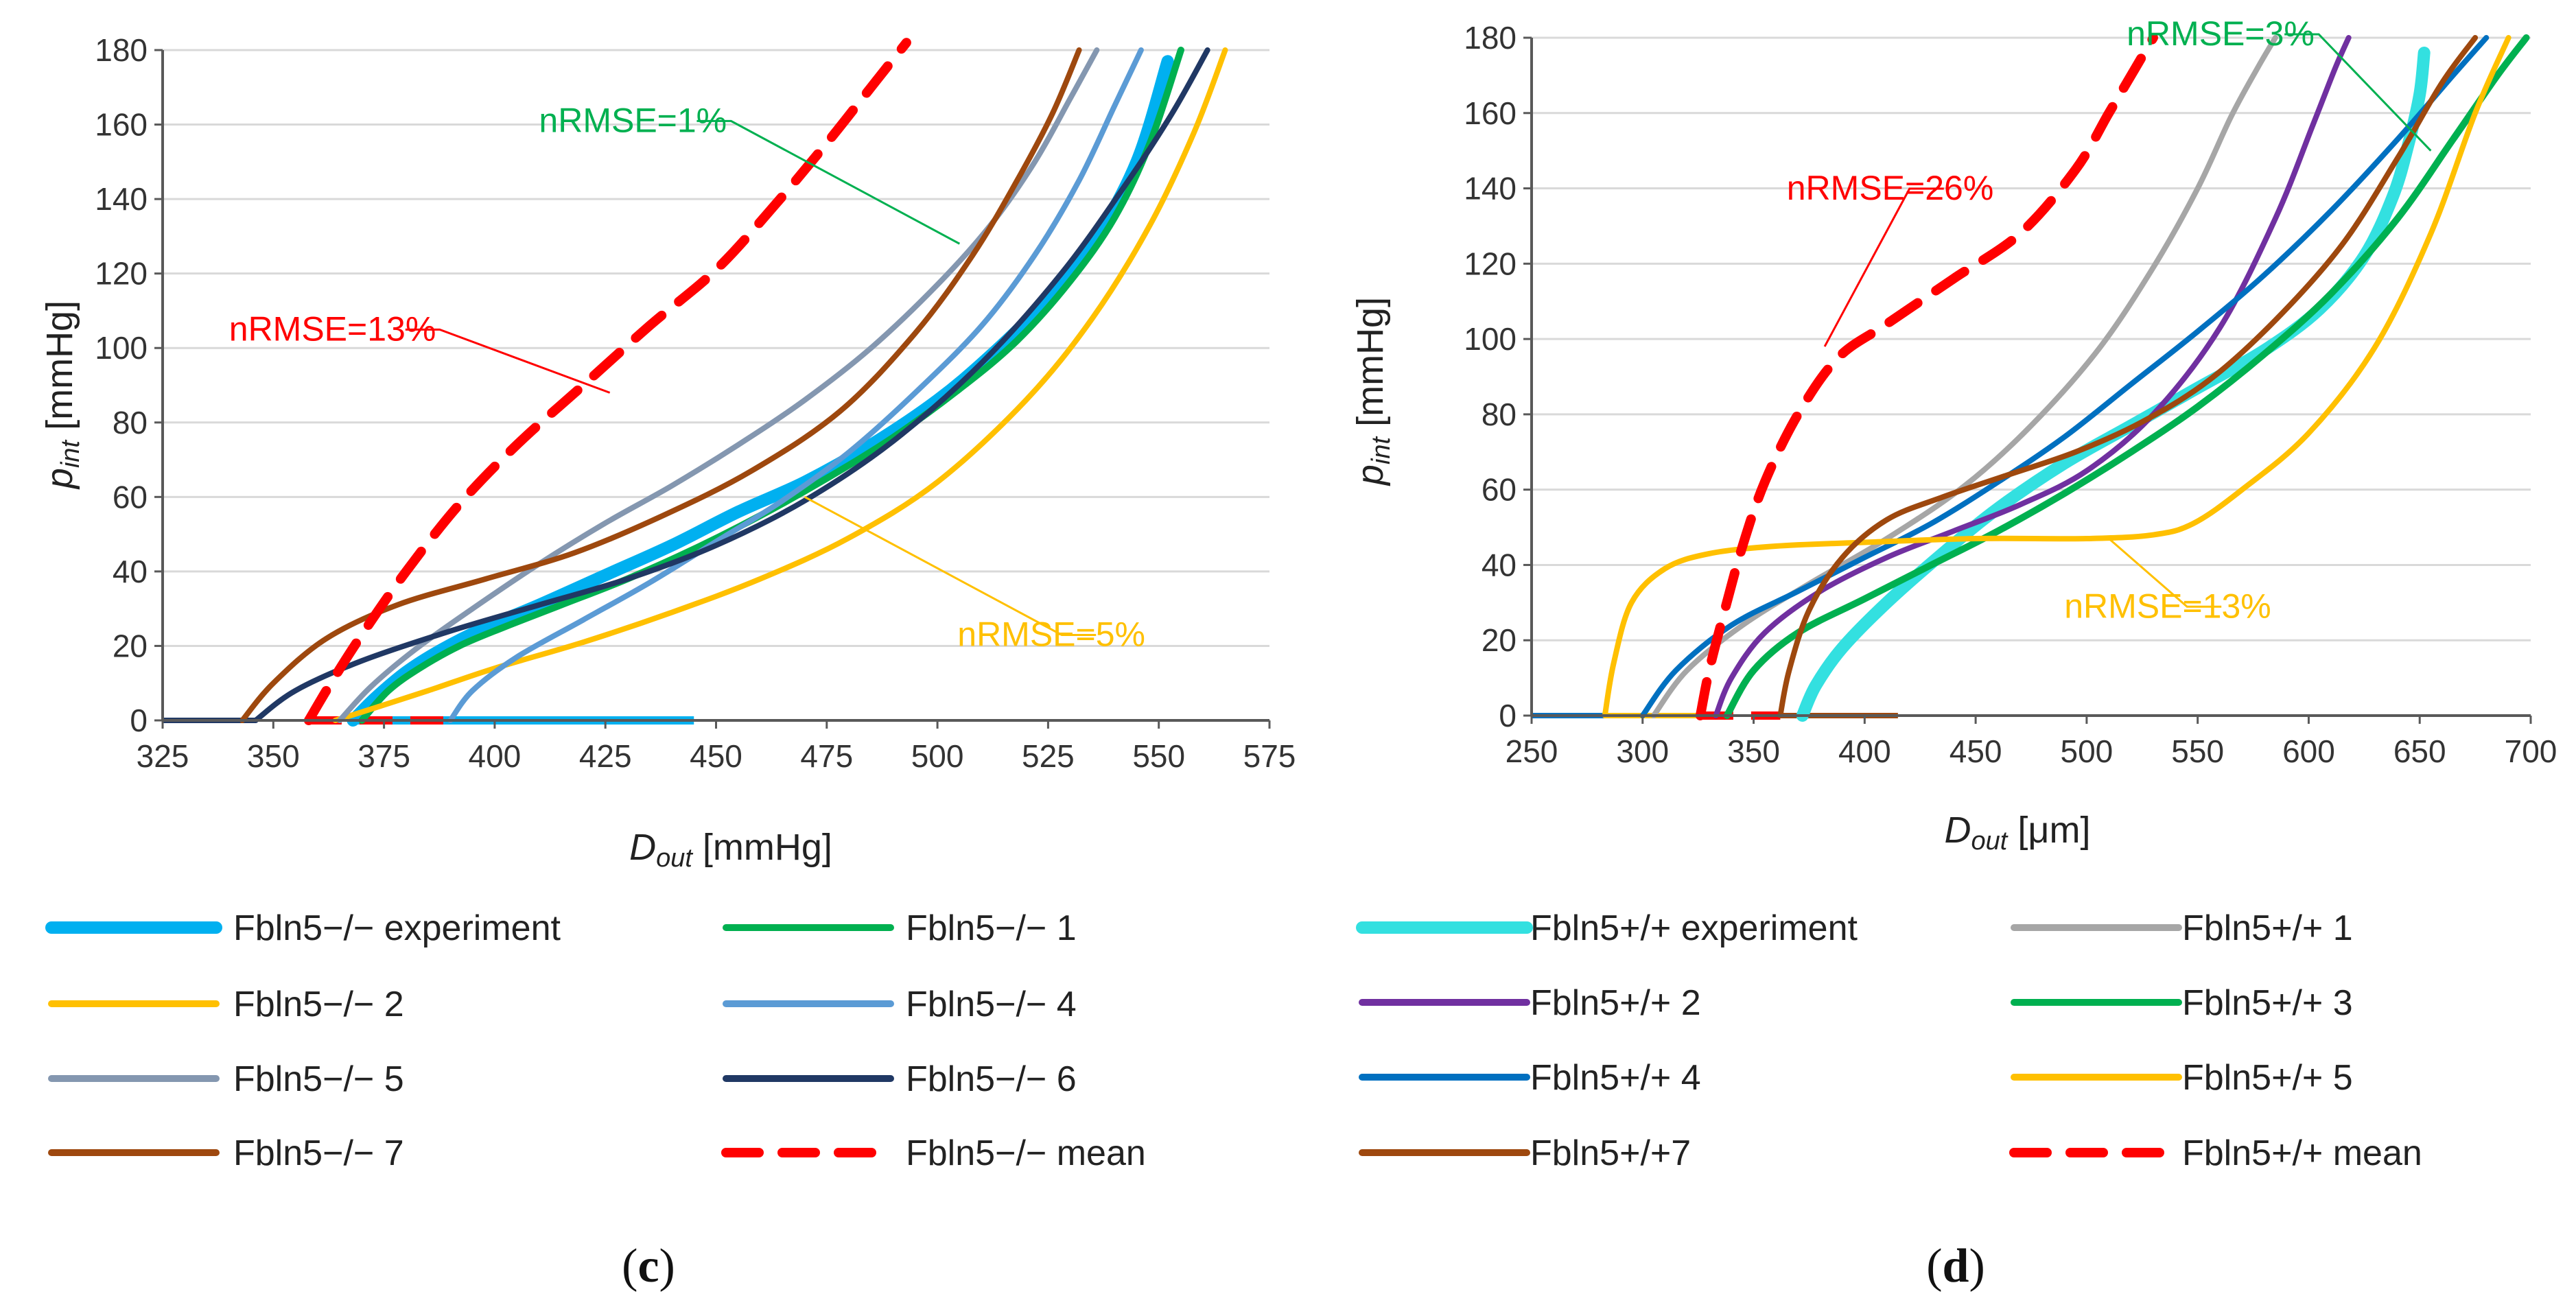  Describe the element at coordinates (1490, 38) in the screenshot. I see `panel-d-ytick-label-180: 180` at that location.